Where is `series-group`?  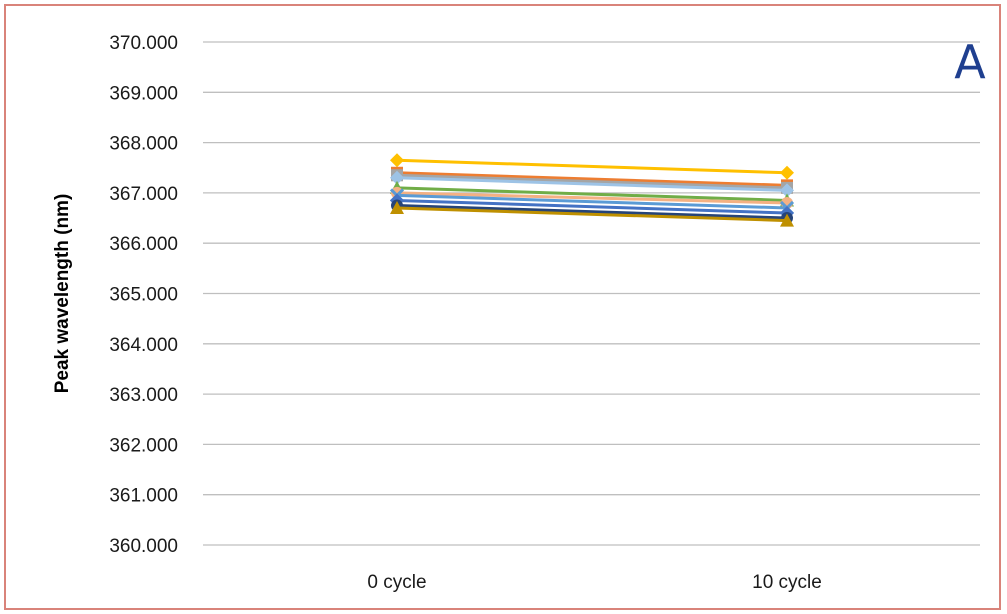
series-group is located at coordinates (592, 190).